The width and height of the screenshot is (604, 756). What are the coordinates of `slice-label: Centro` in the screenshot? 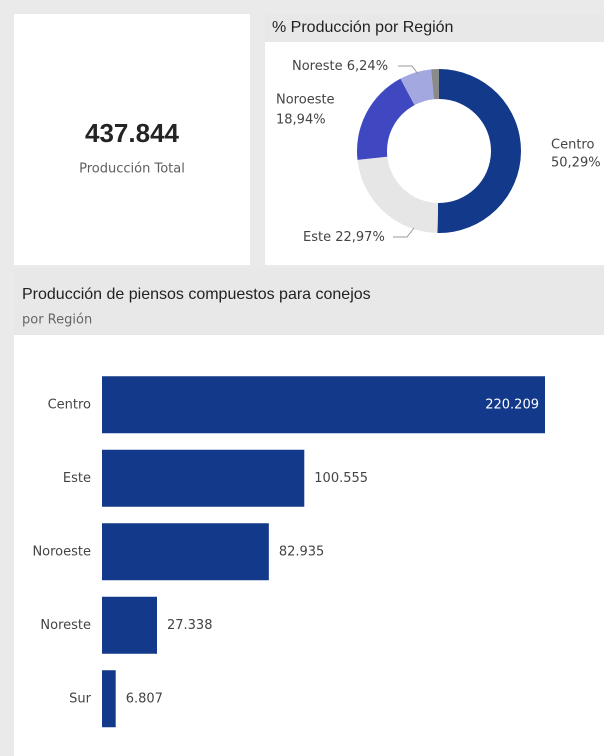 It's located at (572, 145).